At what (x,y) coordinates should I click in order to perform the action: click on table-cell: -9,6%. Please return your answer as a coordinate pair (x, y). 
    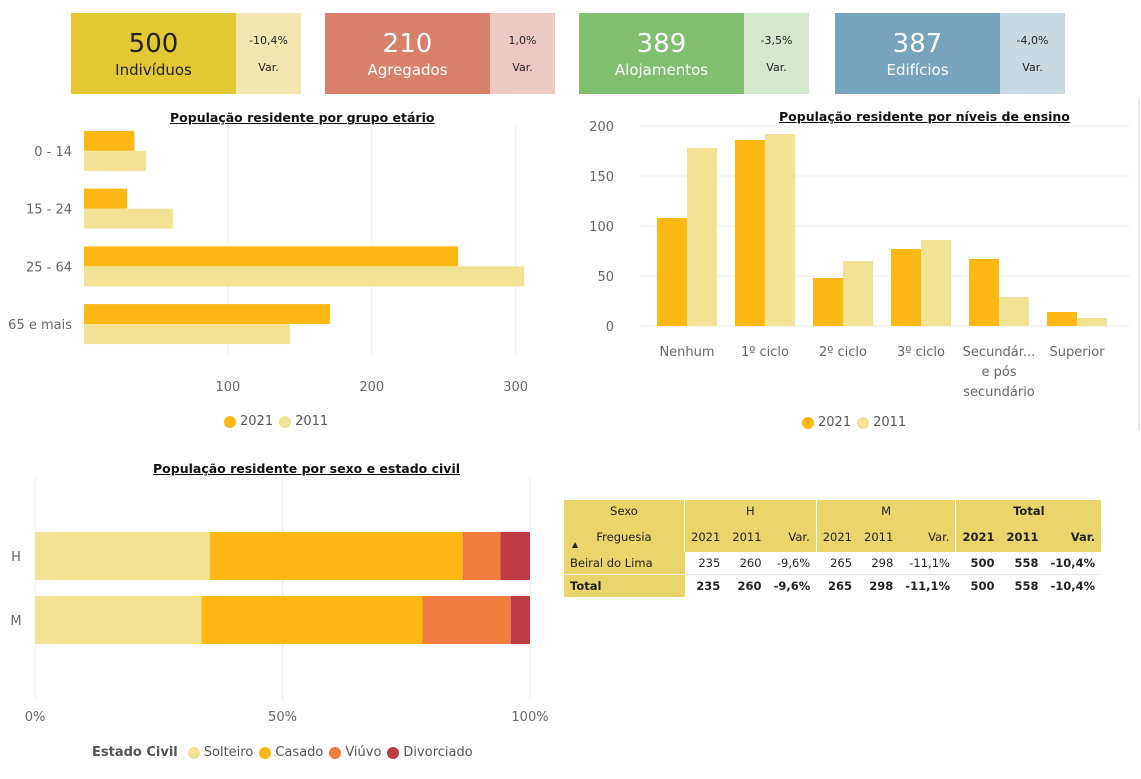
    Looking at the image, I should click on (792, 563).